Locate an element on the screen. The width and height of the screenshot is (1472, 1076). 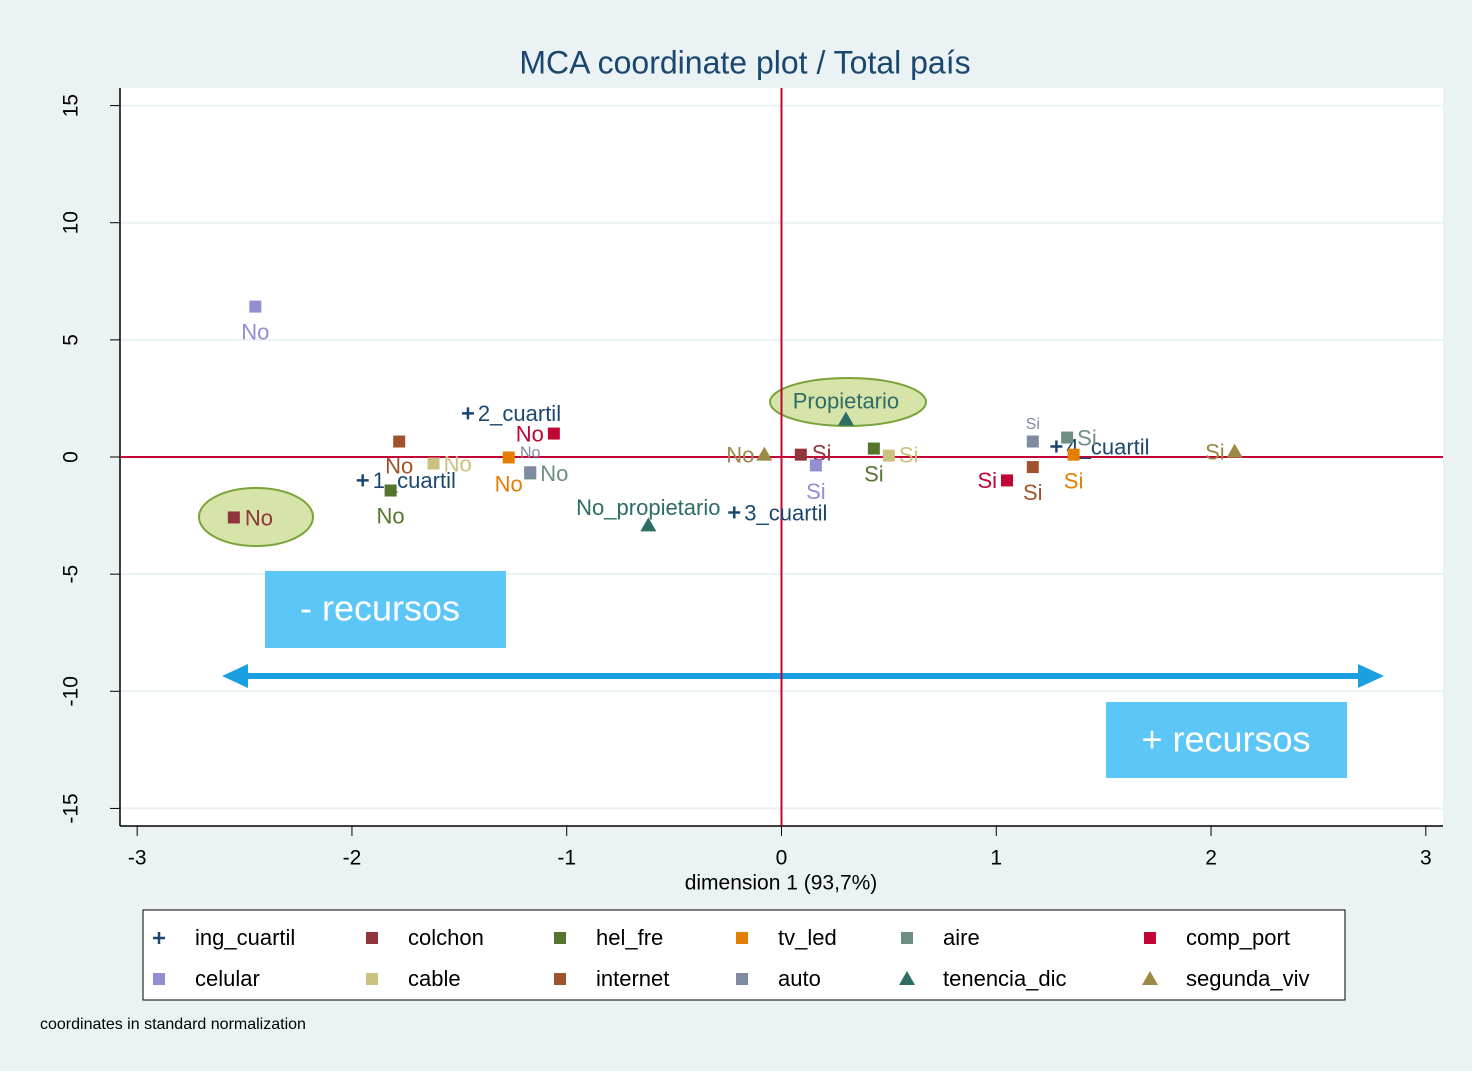
legend-label: ing_cuartil is located at coordinates (245, 937).